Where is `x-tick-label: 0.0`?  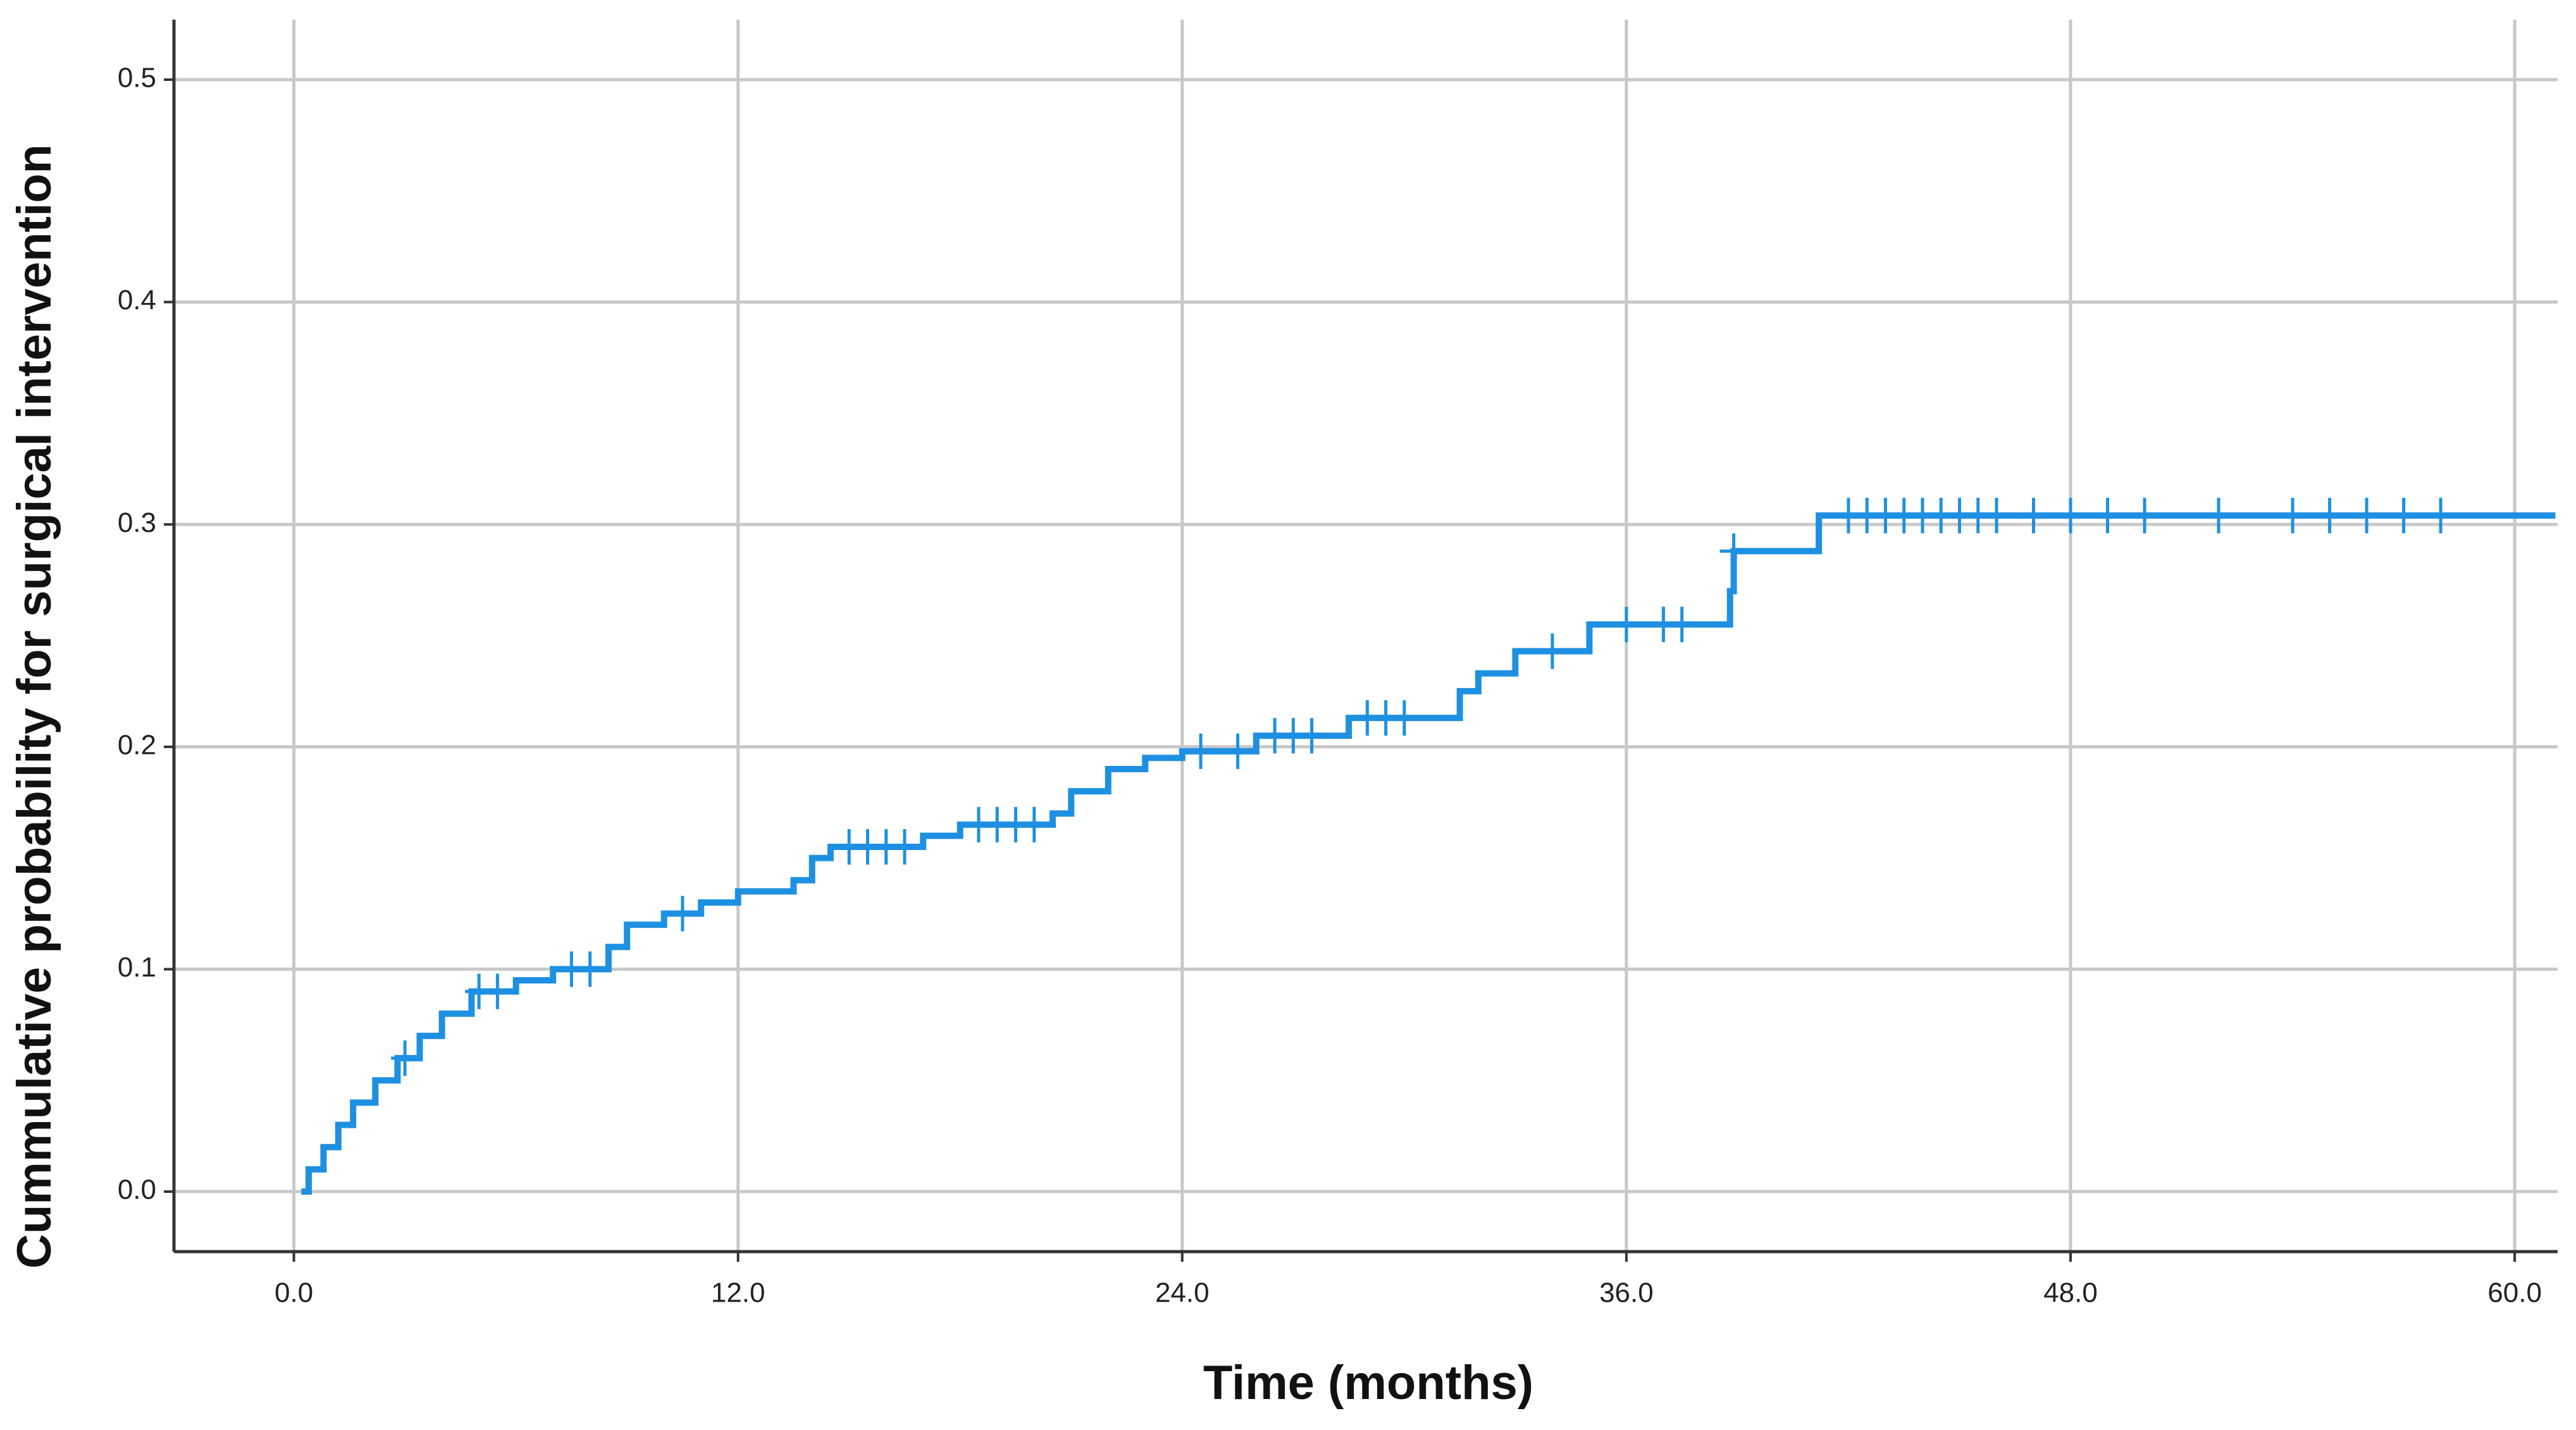 x-tick-label: 0.0 is located at coordinates (294, 1293).